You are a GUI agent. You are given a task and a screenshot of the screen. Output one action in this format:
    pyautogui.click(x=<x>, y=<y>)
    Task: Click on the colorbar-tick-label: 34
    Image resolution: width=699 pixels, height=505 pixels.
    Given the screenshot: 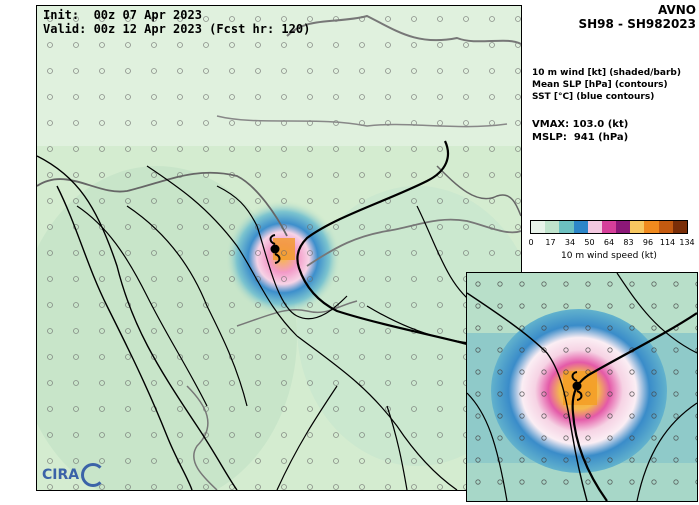 What is the action you would take?
    pyautogui.click(x=570, y=242)
    